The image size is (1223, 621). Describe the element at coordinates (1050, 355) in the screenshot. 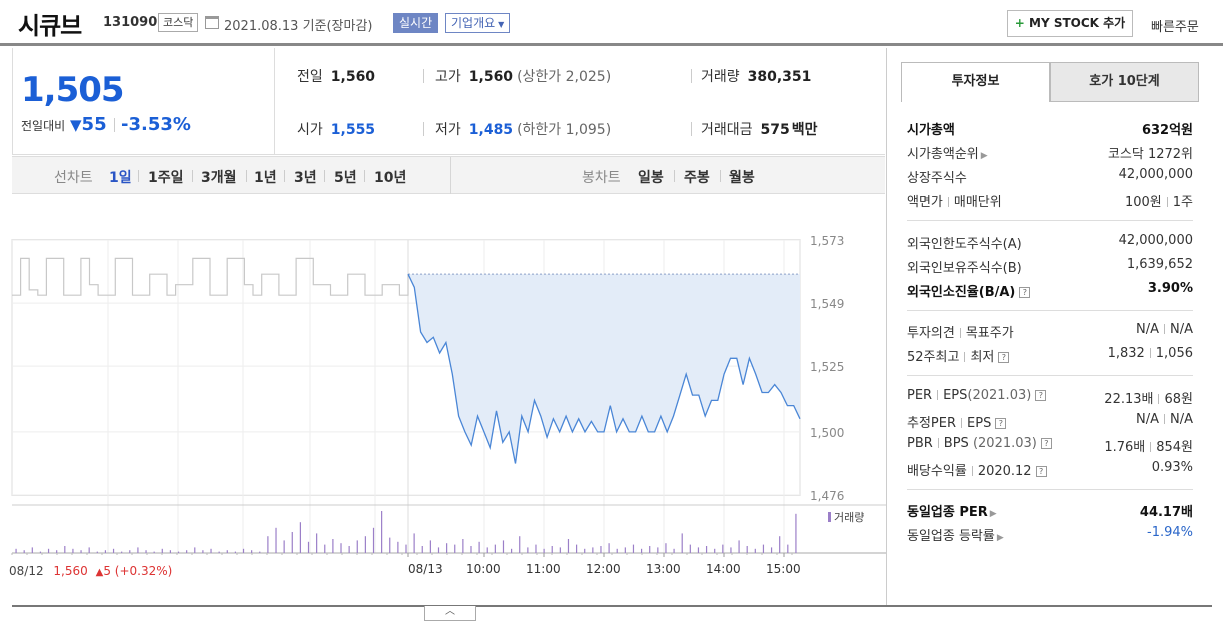

I see `row-52week: 52주최고 최저? 1,832 1,056` at that location.